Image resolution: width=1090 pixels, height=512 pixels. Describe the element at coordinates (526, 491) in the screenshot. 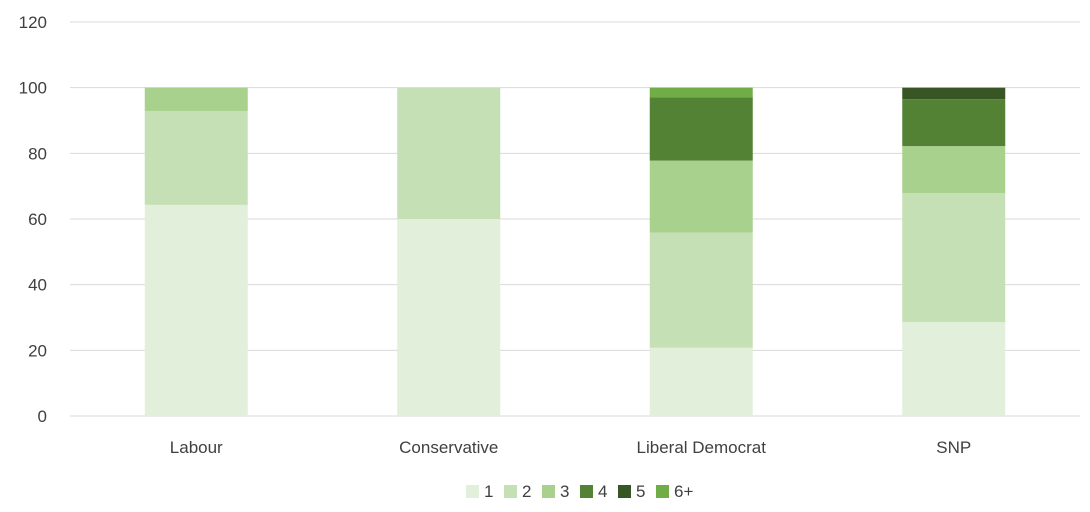

I see `legend-label: 2` at that location.